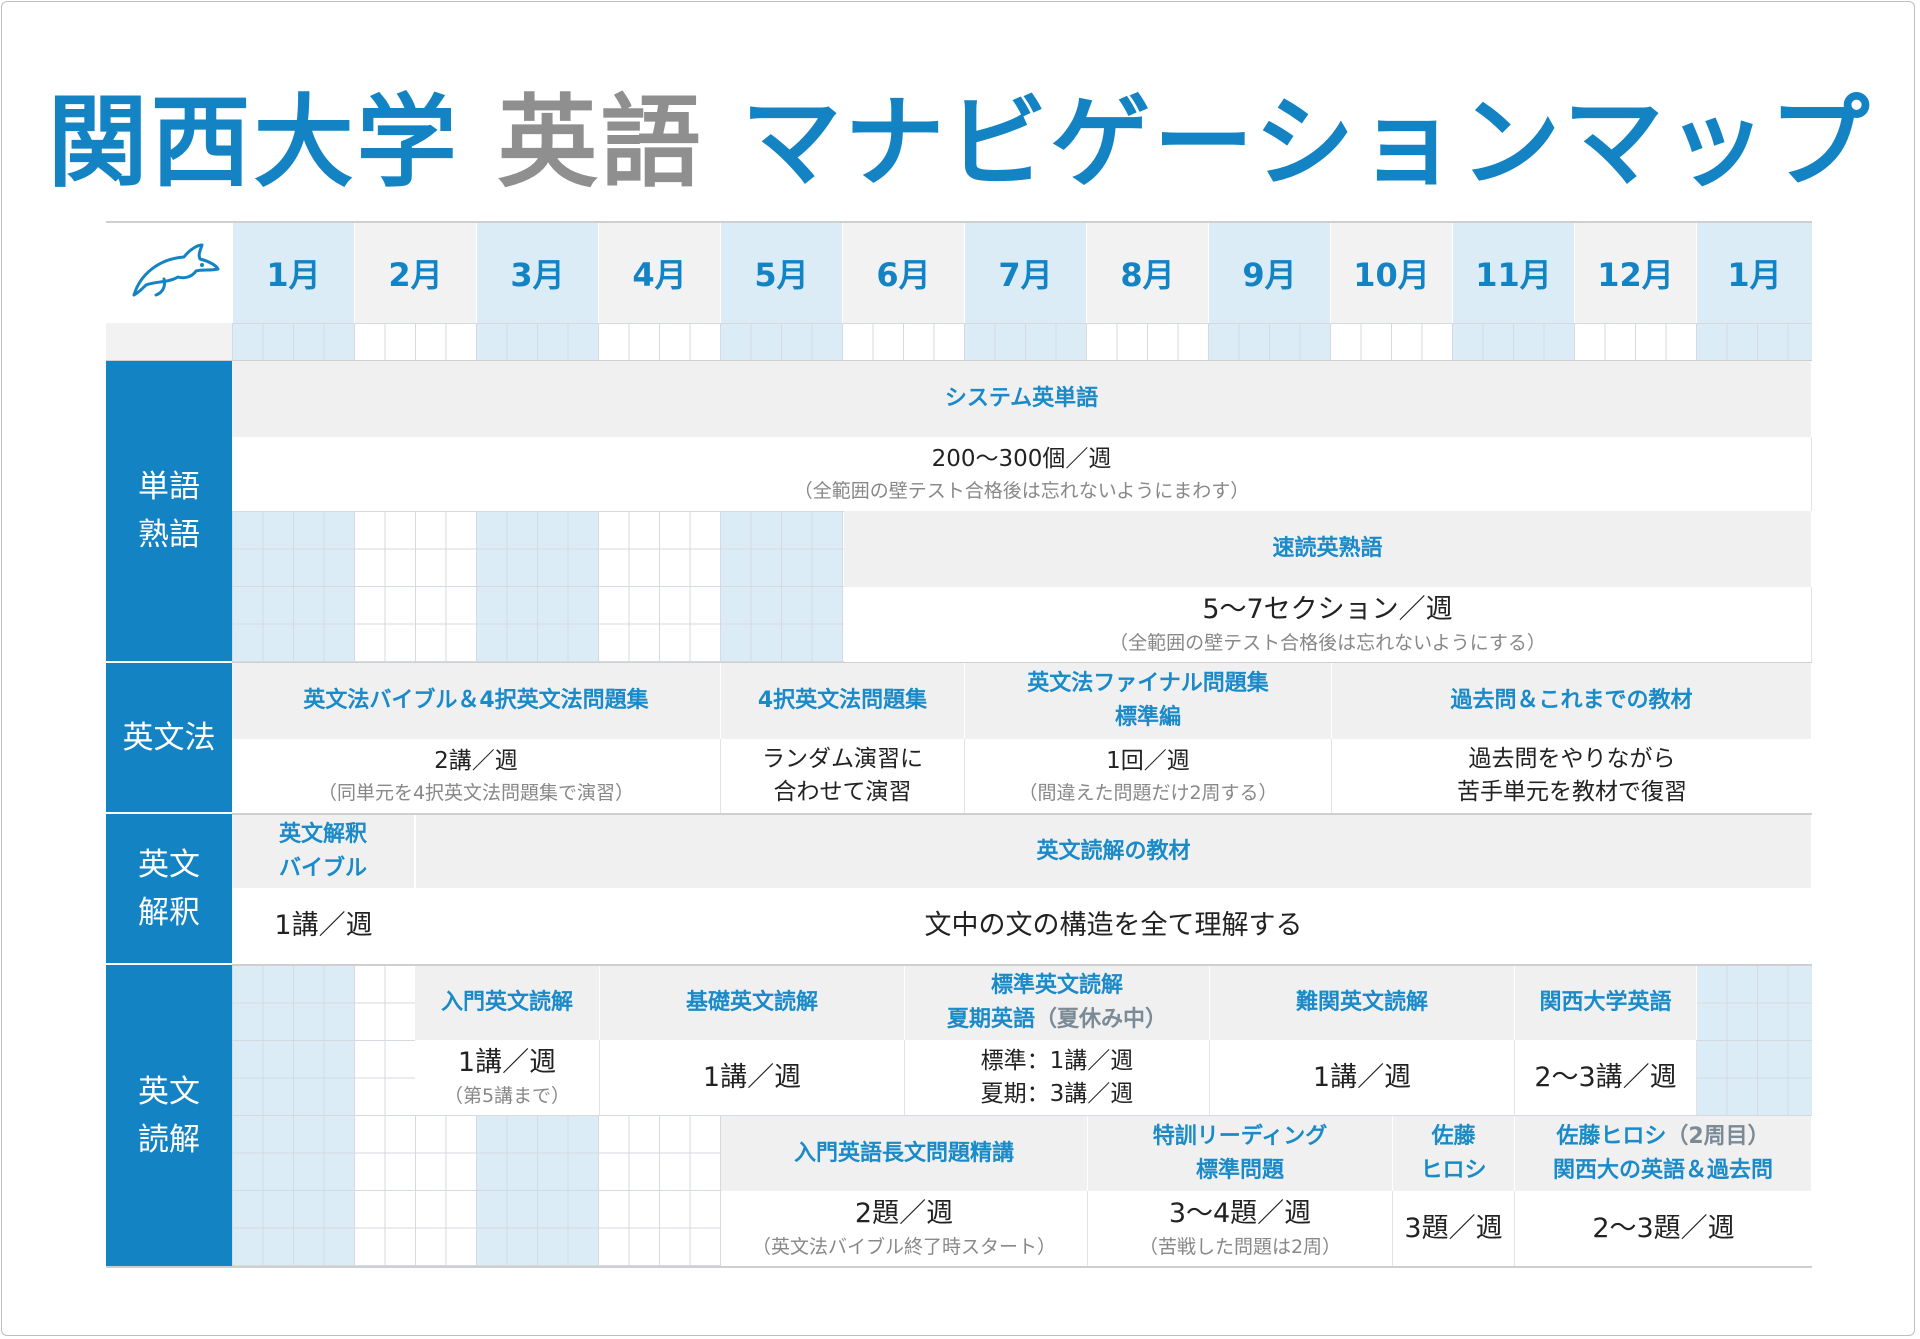 The height and width of the screenshot is (1339, 1920). What do you see at coordinates (169, 512) in the screenshot?
I see `category-vocab: 単語 熟語` at bounding box center [169, 512].